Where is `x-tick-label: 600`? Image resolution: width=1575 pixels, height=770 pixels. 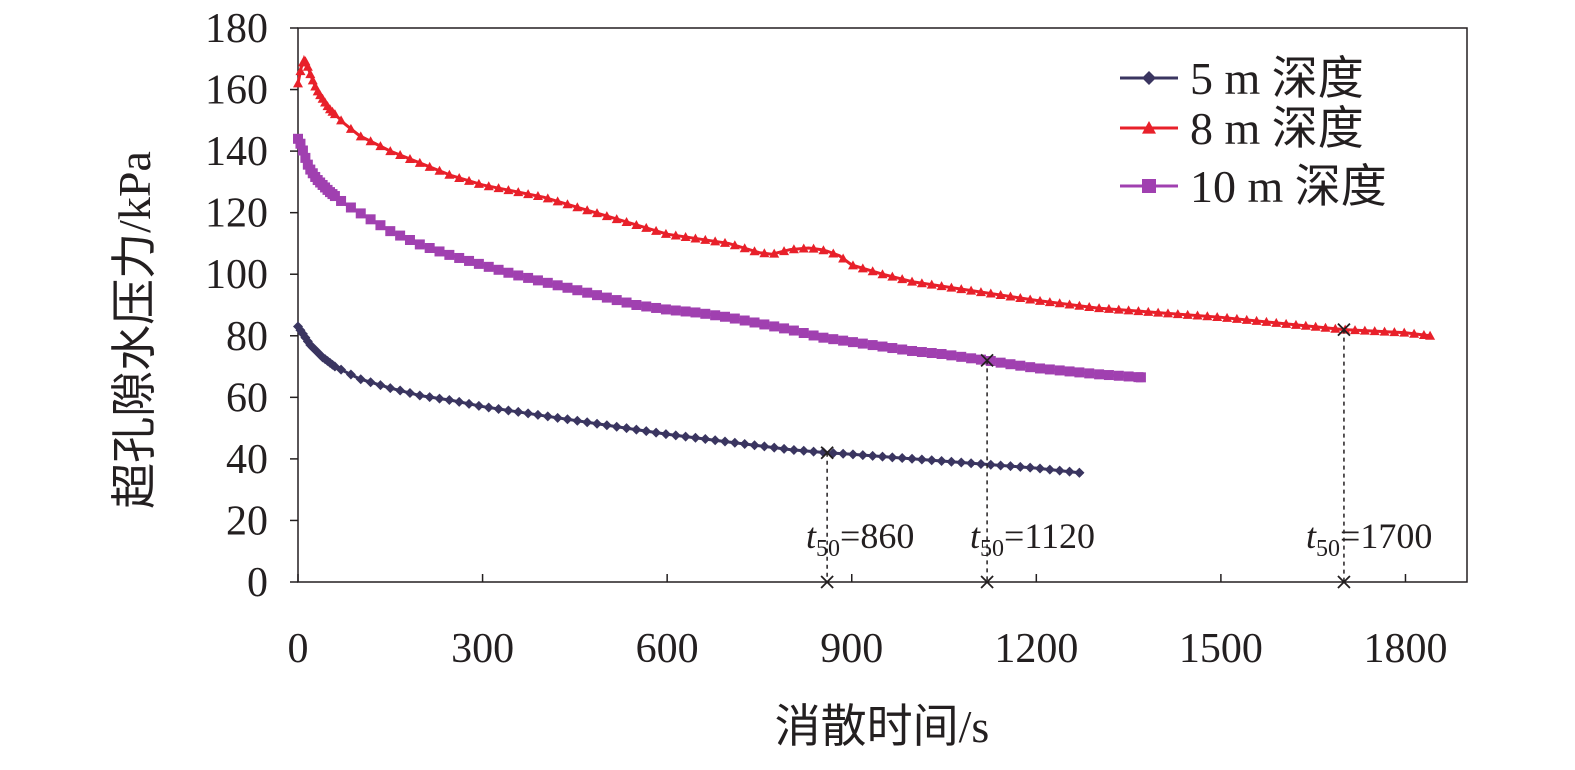
x-tick-label: 600 is located at coordinates (667, 649).